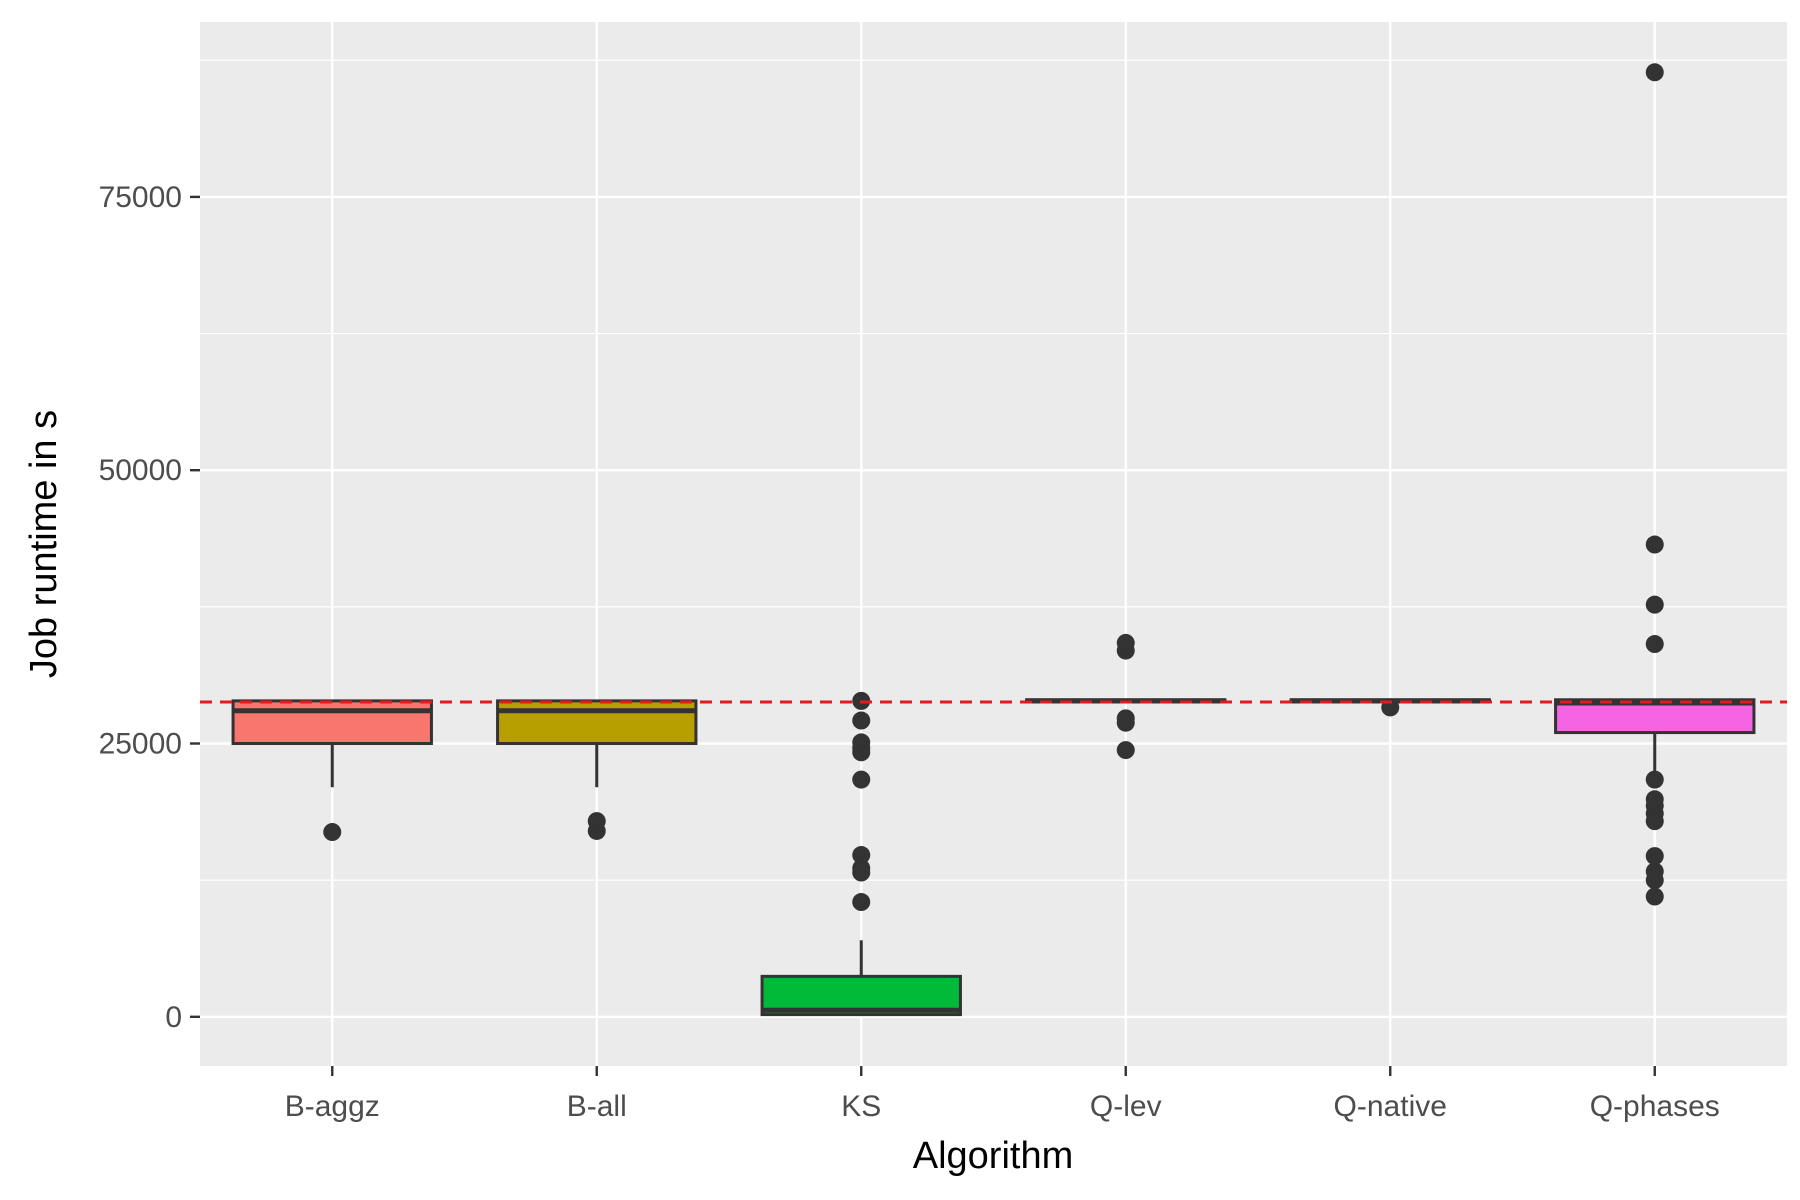 This screenshot has height=1200, width=1800. Describe the element at coordinates (1655, 1106) in the screenshot. I see `x-tick-label: Q-phases` at that location.